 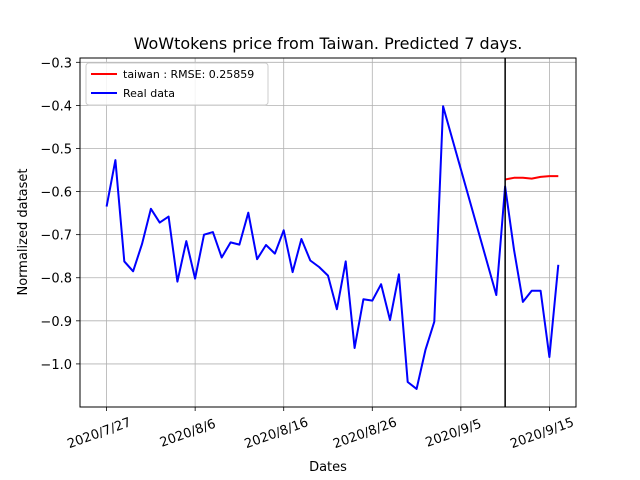 I want to click on y-axis-title: Normalized dataset, so click(x=23, y=231).